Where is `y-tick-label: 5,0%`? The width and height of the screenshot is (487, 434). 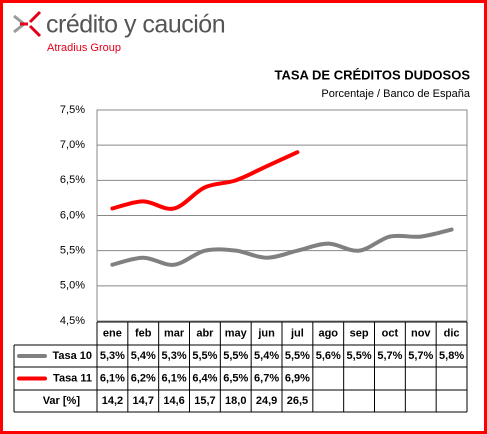 y-tick-label: 5,0% is located at coordinates (72, 286).